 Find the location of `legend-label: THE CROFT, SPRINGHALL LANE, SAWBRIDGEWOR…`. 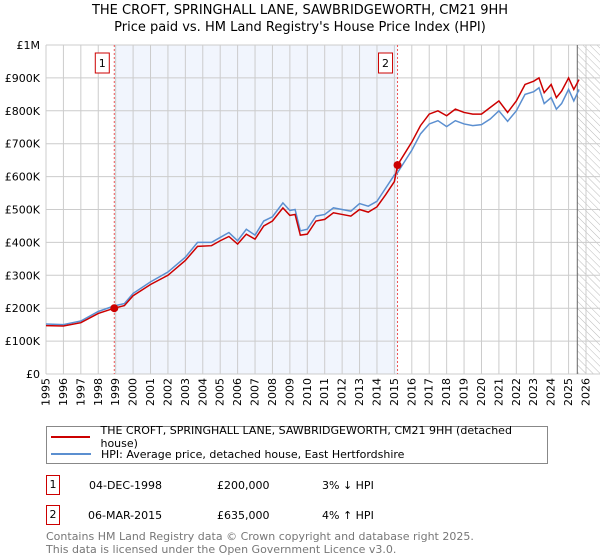

legend-label: THE CROFT, SPRINGHALL LANE, SAWBRIDGEWOR… is located at coordinates (306, 437).